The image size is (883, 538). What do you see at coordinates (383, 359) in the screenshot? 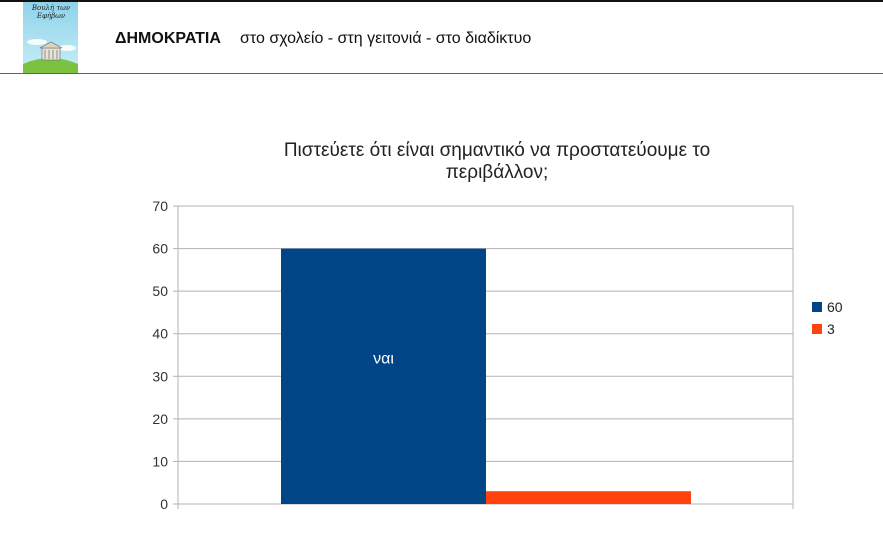
I see `bar-data-label: ναι` at bounding box center [383, 359].